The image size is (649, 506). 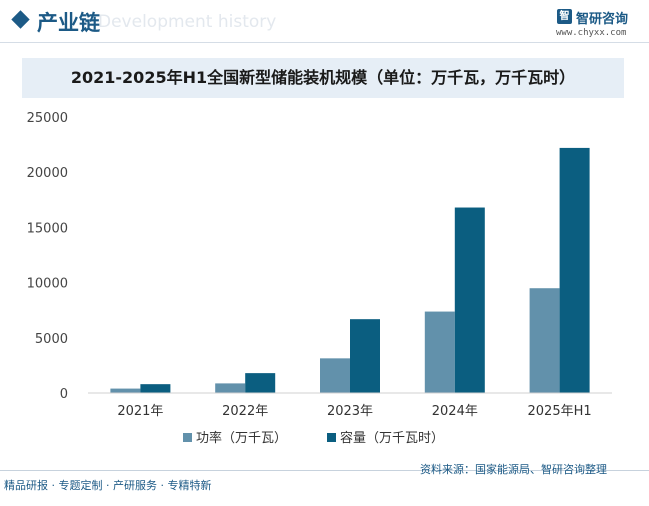 I want to click on x-tick-label: 2022年, so click(x=245, y=411).